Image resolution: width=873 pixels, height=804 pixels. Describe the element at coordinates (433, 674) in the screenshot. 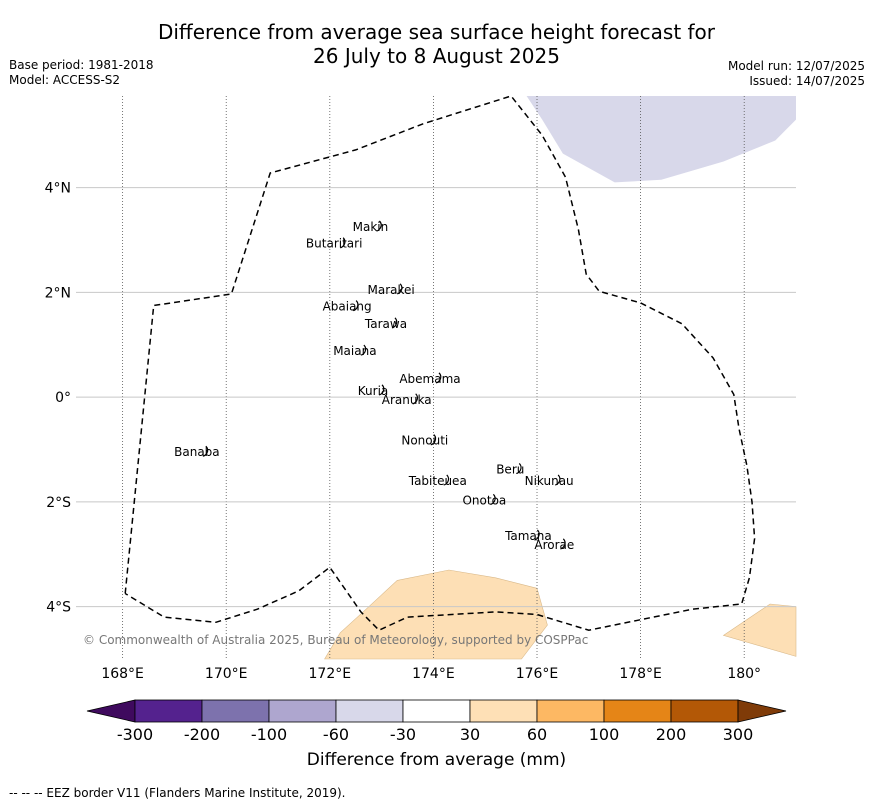

I see `lon-tick-label: 174°E` at that location.